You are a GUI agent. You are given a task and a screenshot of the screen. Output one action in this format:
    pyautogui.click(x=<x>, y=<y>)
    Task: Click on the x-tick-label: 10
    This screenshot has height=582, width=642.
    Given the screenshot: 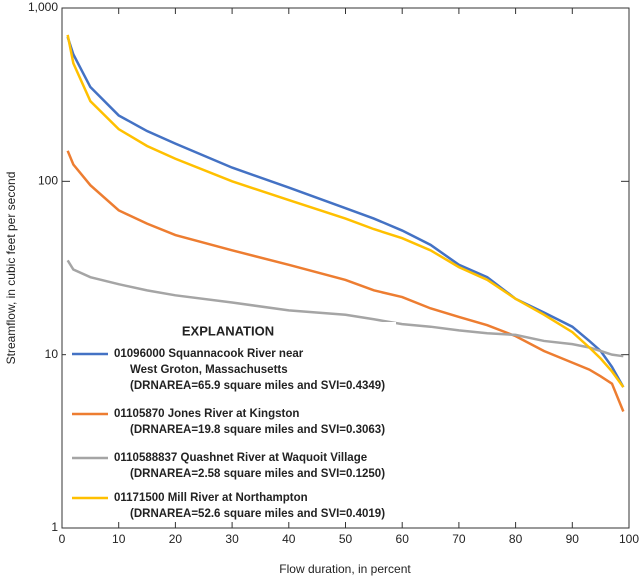 What is the action you would take?
    pyautogui.click(x=119, y=539)
    